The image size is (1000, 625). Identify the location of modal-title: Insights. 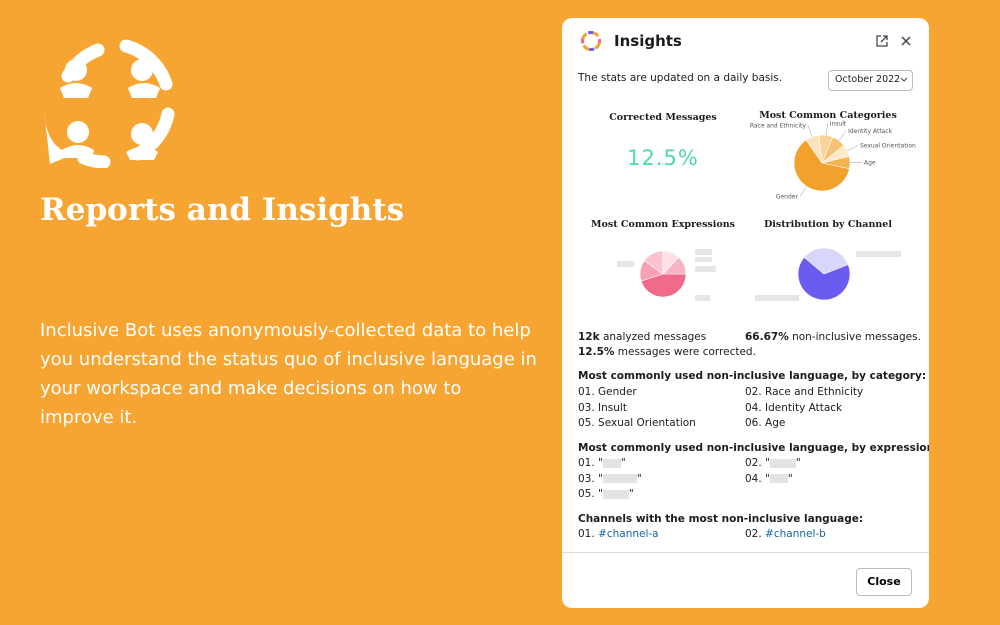
(648, 41).